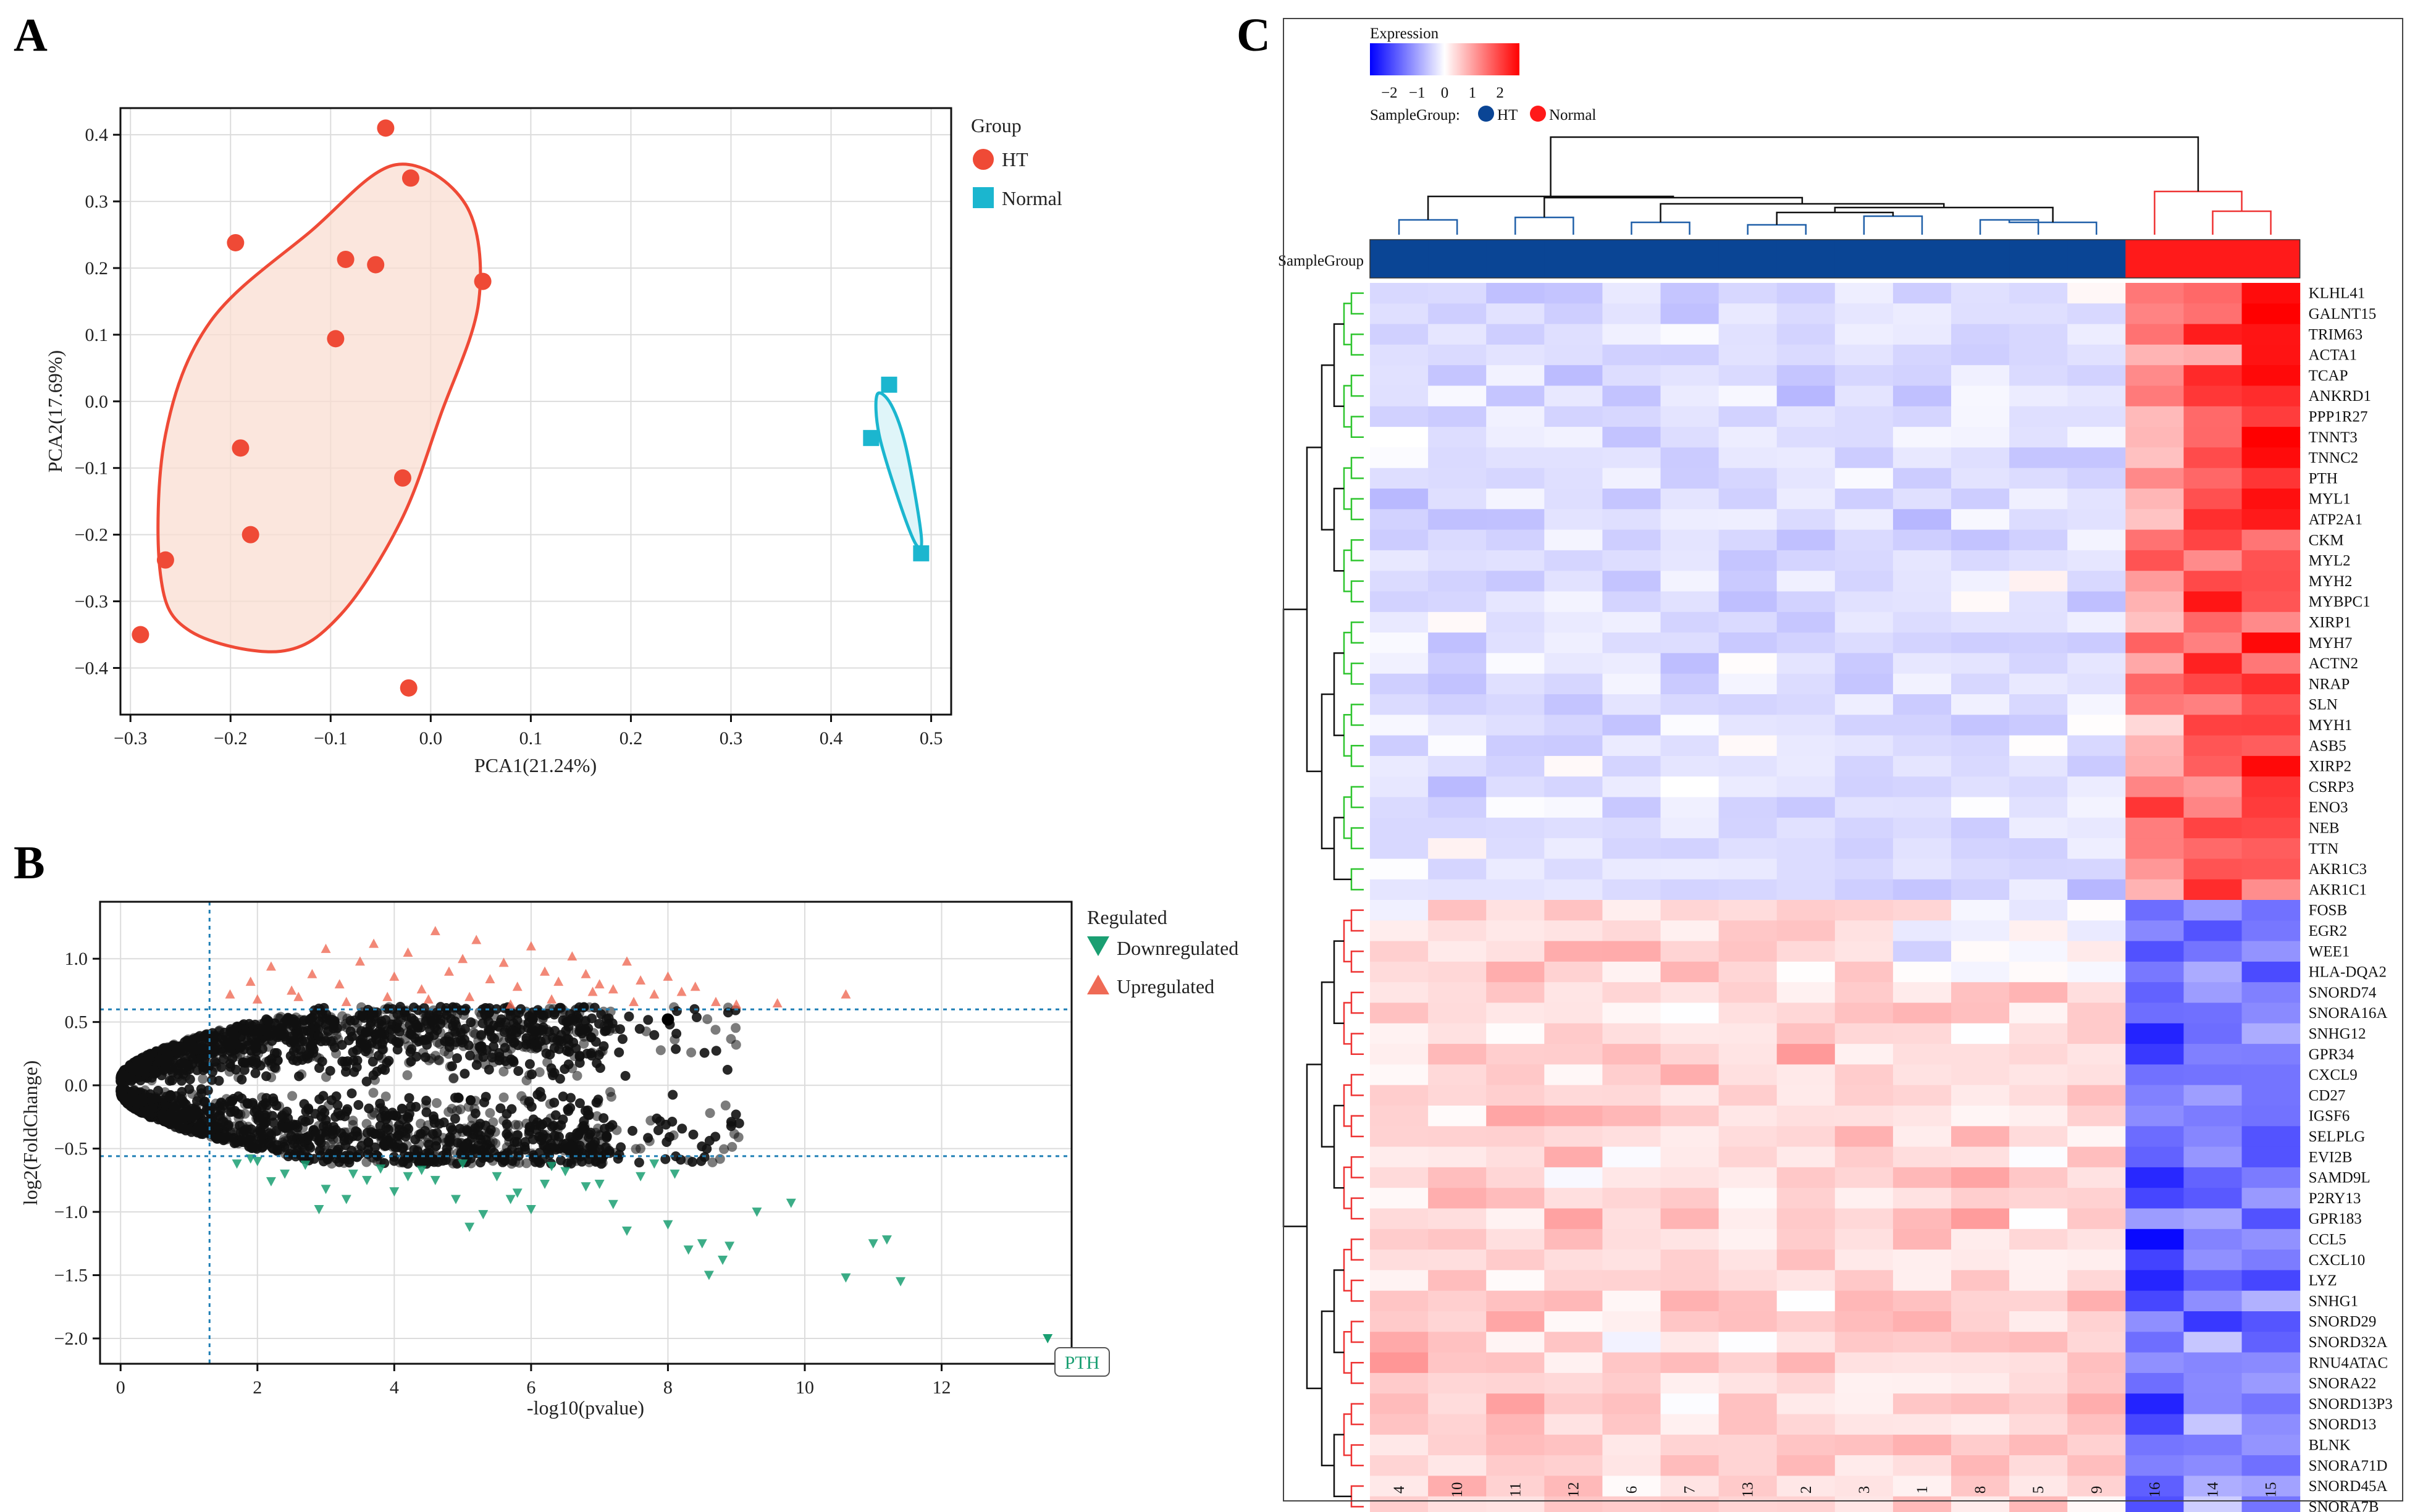 The width and height of the screenshot is (2415, 1512). Describe the element at coordinates (2343, 314) in the screenshot. I see `heatmap-row-label: GALNT15` at that location.